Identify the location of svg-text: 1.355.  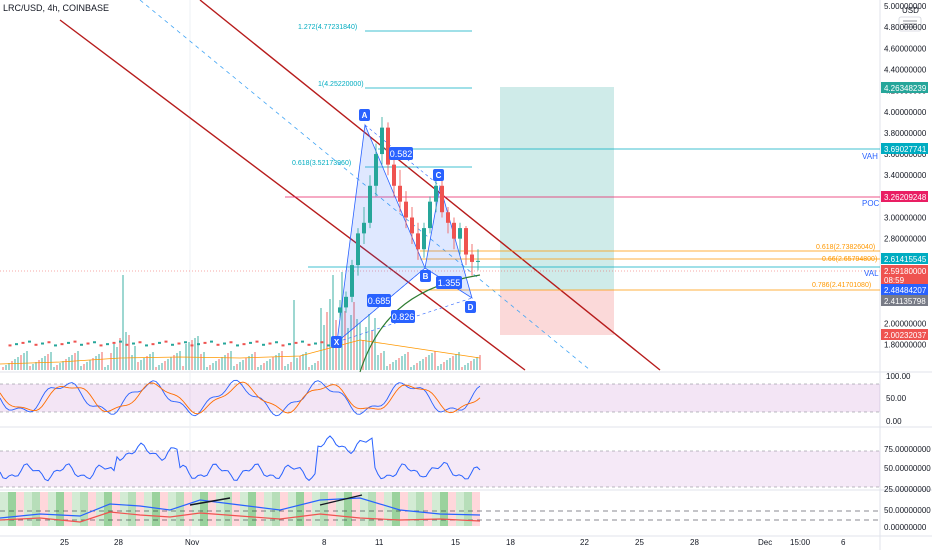
(449, 283).